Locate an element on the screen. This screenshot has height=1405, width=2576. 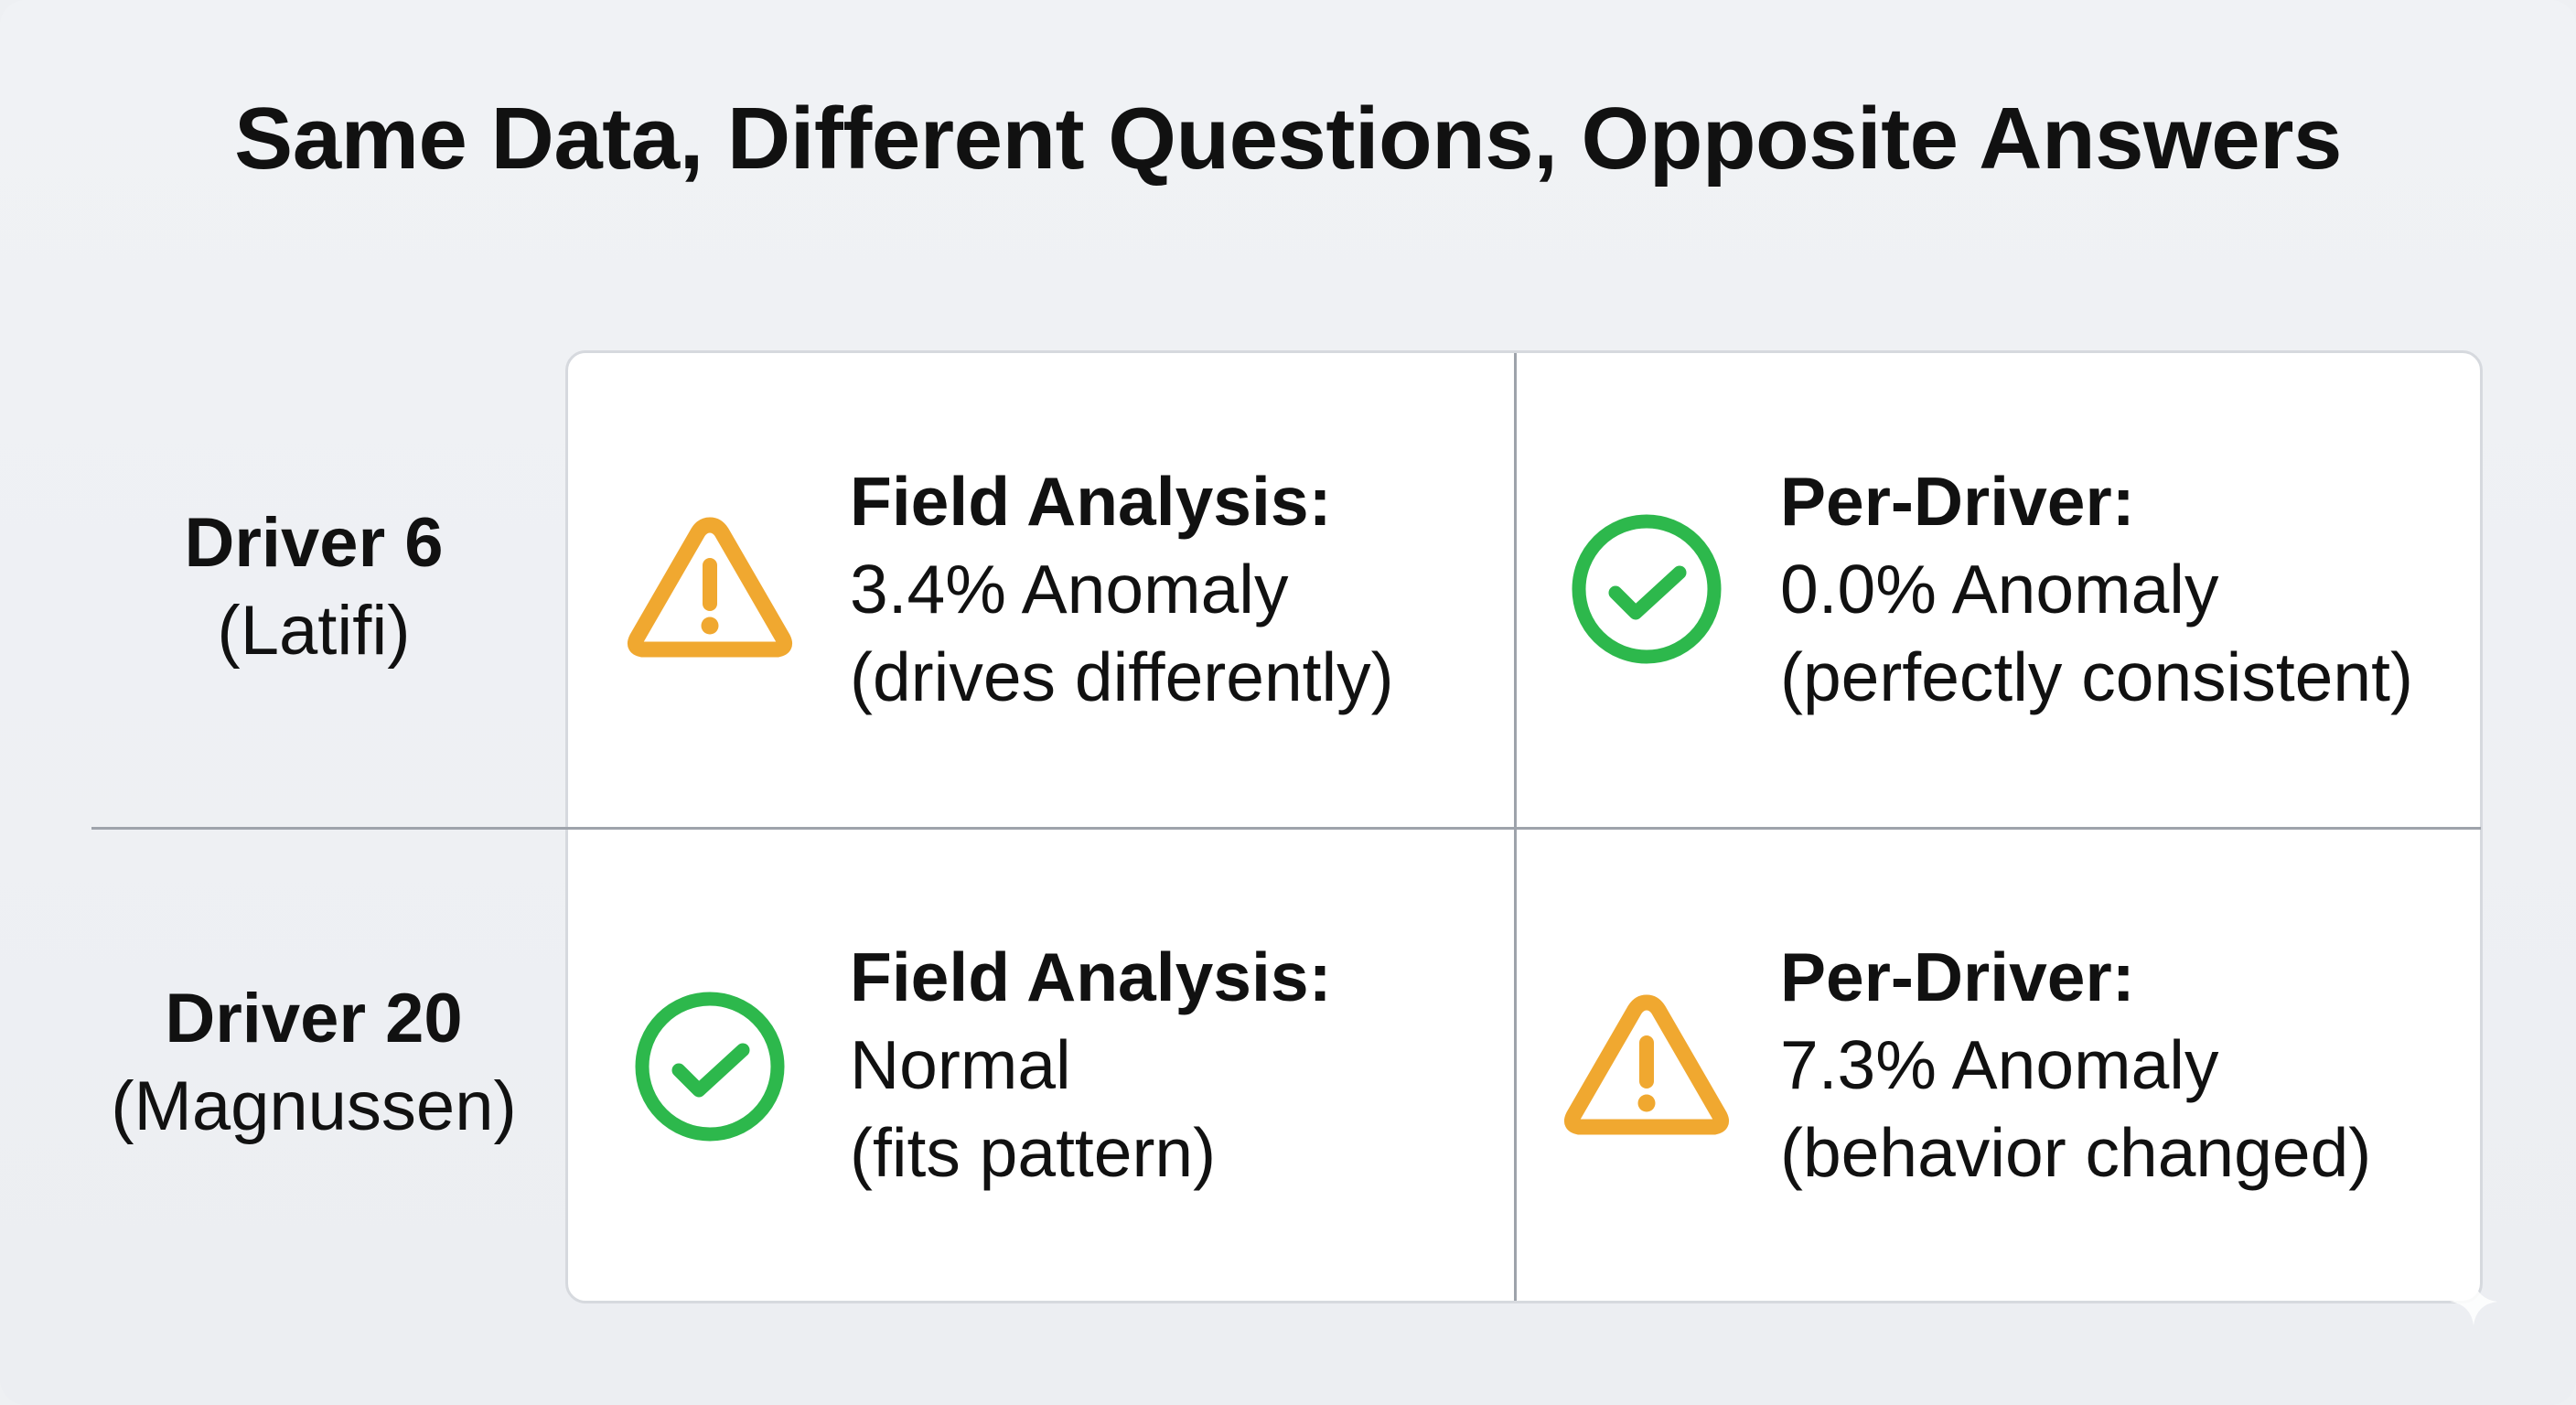
driver-number: Driver 6 is located at coordinates (314, 543).